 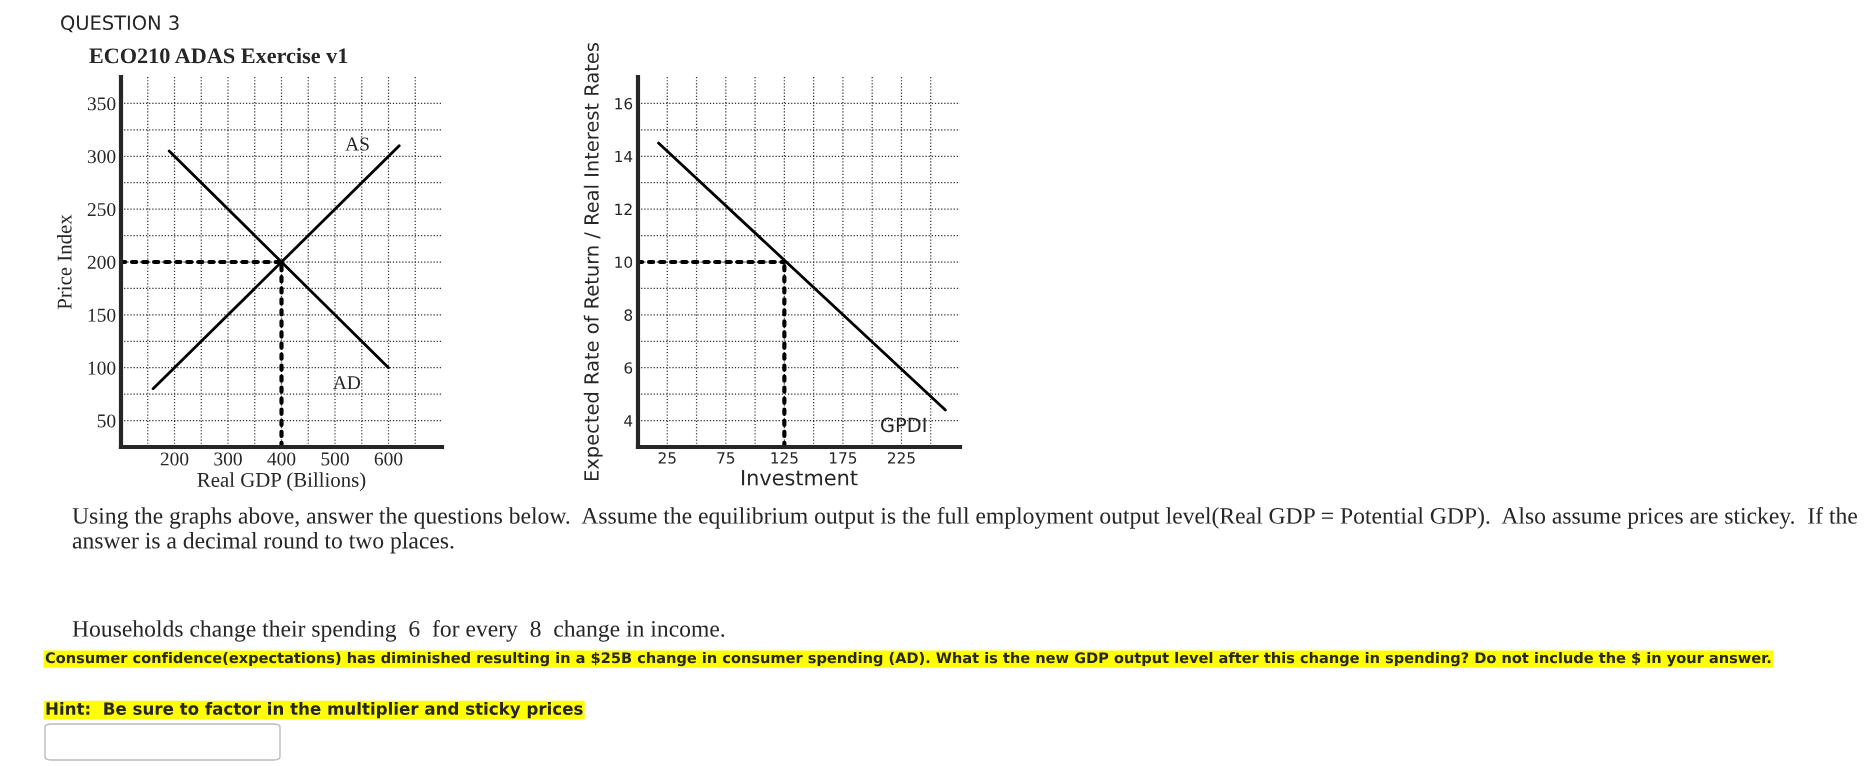 I want to click on y-tick-label: 300, so click(x=101, y=157).